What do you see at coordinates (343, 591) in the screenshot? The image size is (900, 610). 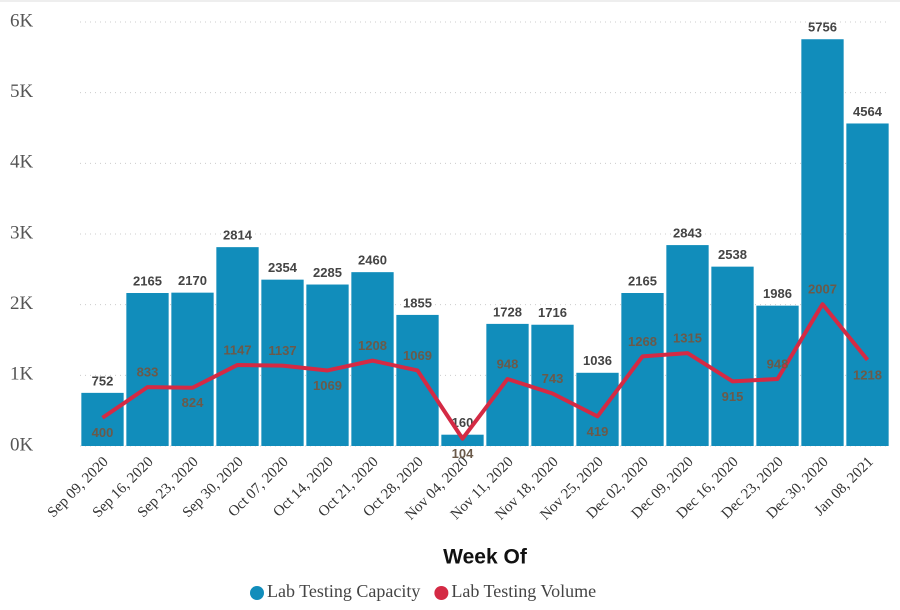 I see `legend-label: Lab Testing Capacity` at bounding box center [343, 591].